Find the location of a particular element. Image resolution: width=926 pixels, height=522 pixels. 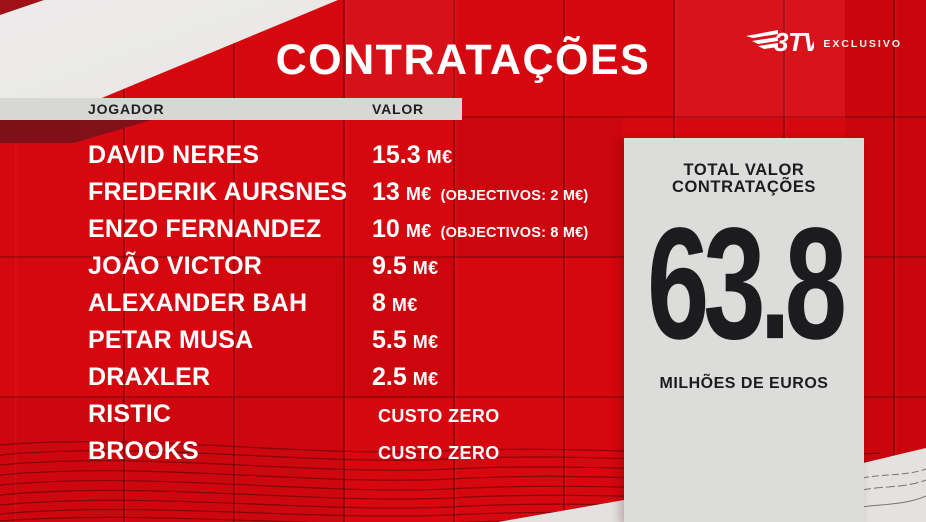

exclusivo-label: EXCLUSIVO is located at coordinates (862, 44).